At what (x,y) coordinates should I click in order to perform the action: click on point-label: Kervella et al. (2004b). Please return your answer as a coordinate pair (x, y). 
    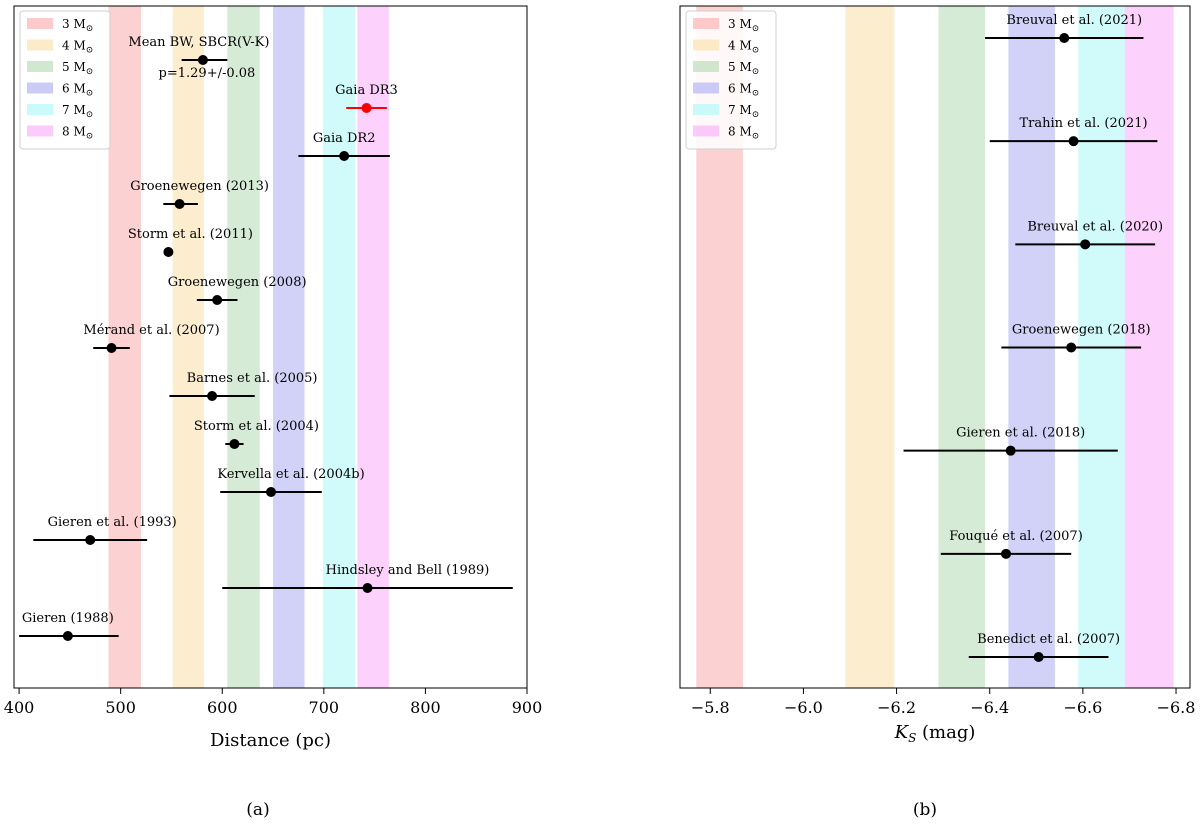
    Looking at the image, I should click on (290, 474).